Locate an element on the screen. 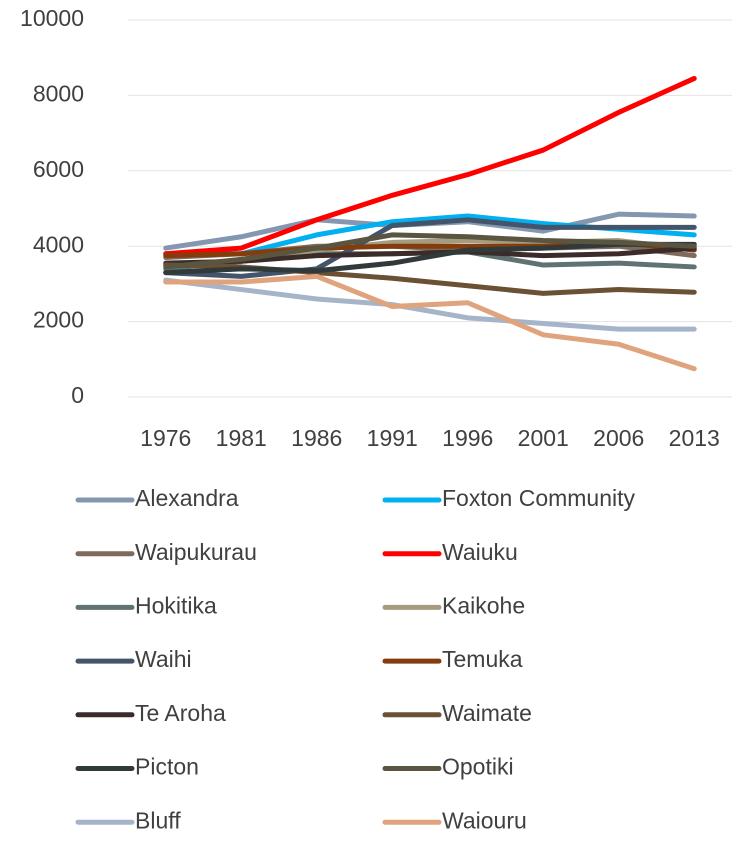  y-tick-label: 0 is located at coordinates (77, 395).